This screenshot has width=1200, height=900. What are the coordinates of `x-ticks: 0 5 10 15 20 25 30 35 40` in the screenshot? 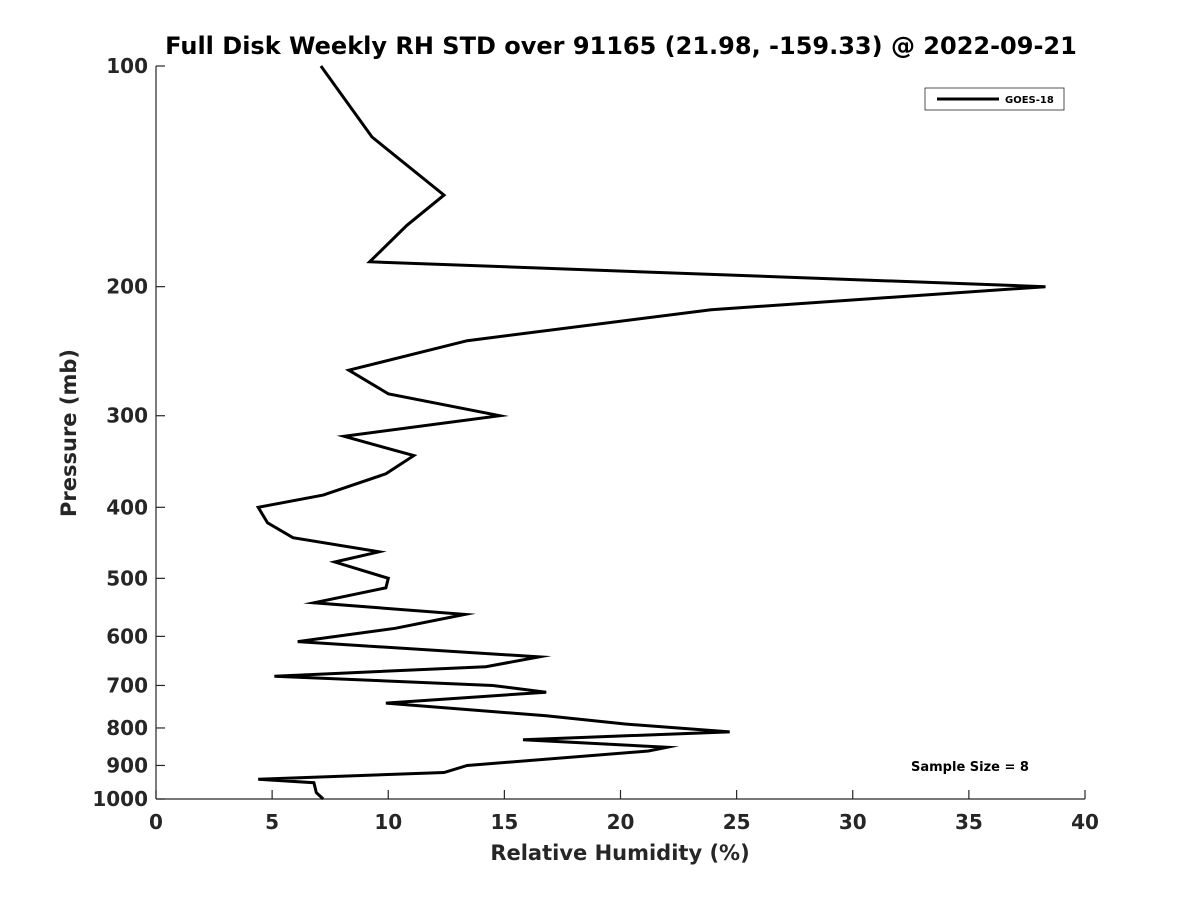 It's located at (624, 812).